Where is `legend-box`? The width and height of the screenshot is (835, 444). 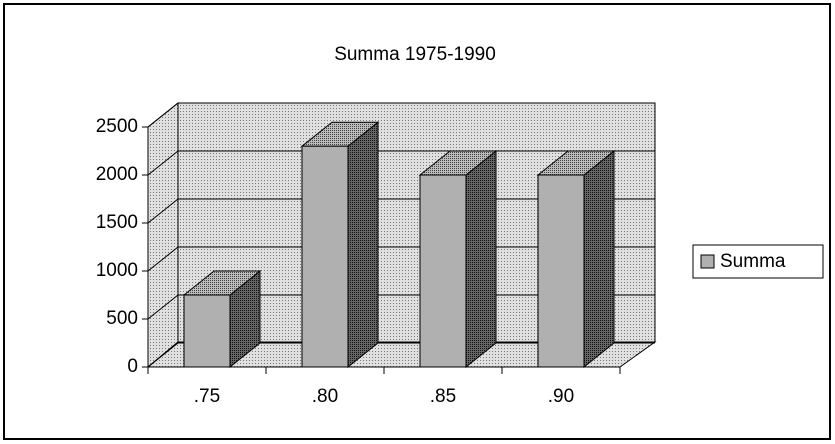
legend-box is located at coordinates (758, 261).